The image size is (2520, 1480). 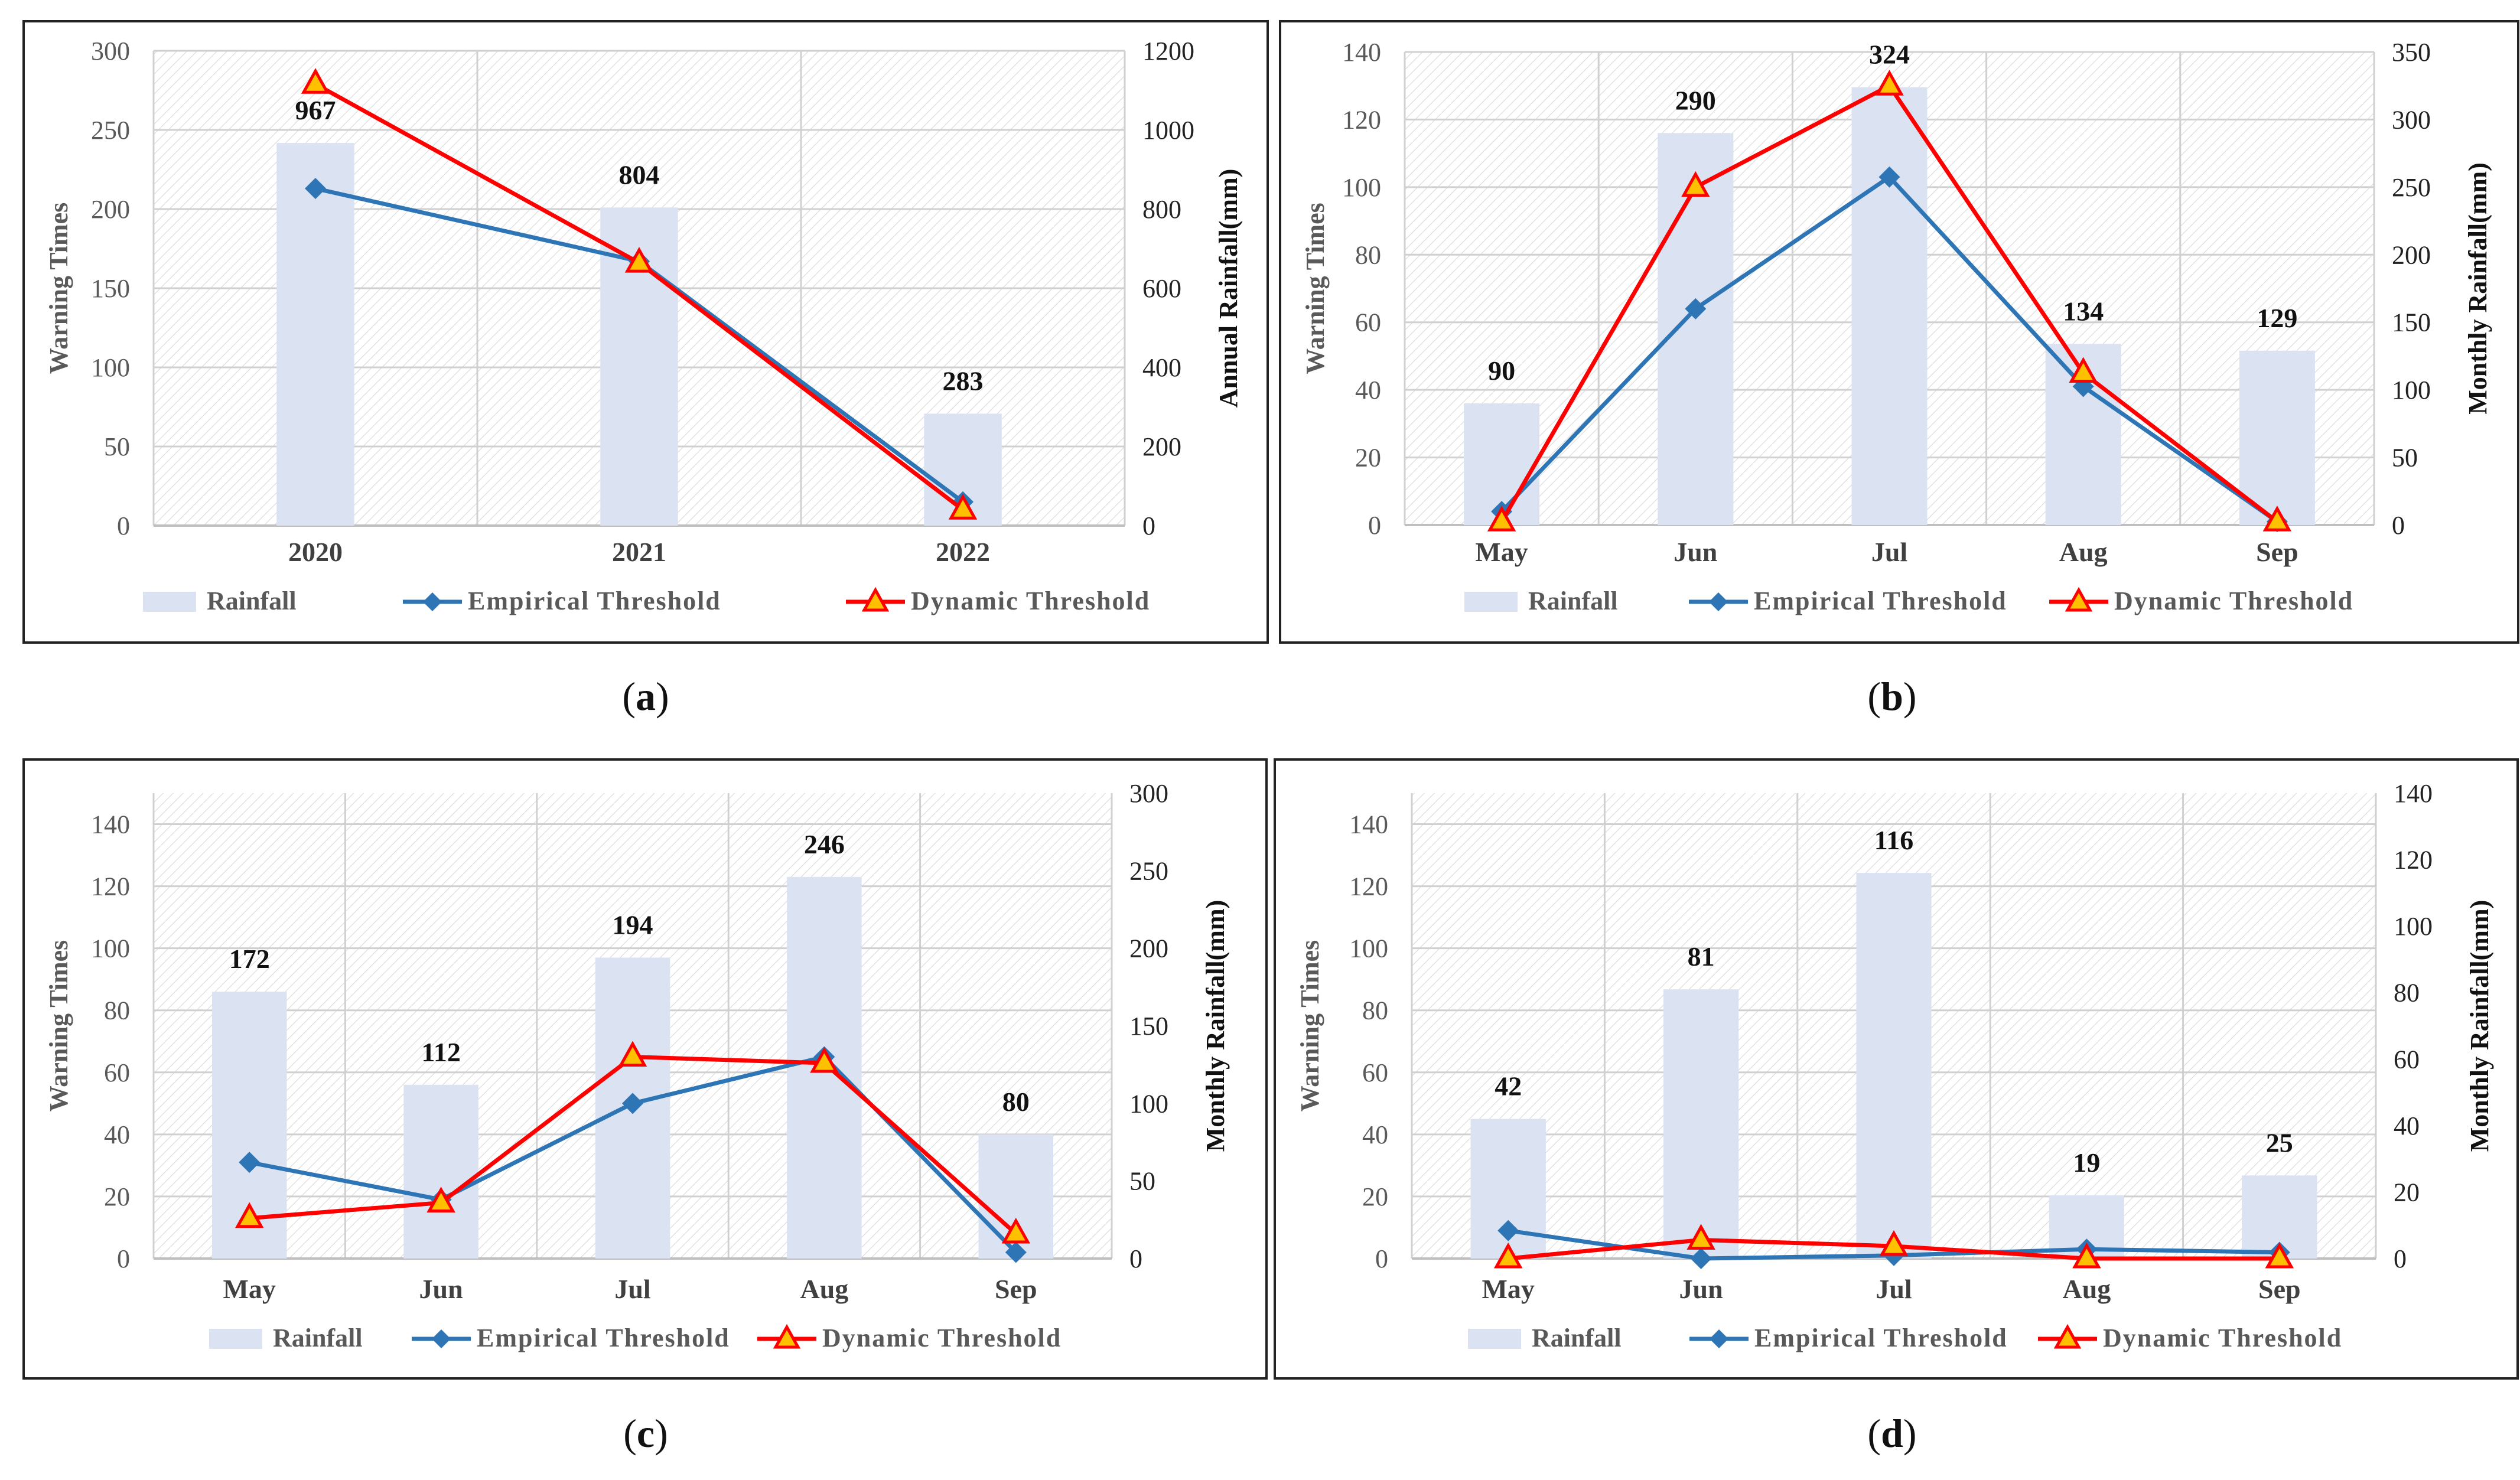 What do you see at coordinates (645, 1433) in the screenshot?
I see `caption-c: (c)` at bounding box center [645, 1433].